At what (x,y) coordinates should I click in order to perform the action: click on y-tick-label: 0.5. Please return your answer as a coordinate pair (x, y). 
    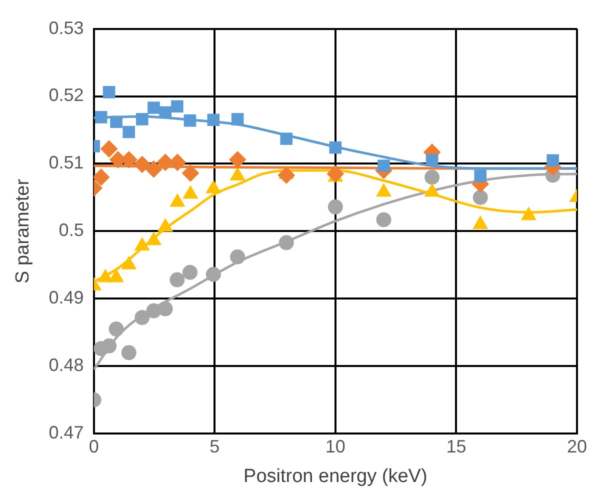
    Looking at the image, I should click on (71, 230).